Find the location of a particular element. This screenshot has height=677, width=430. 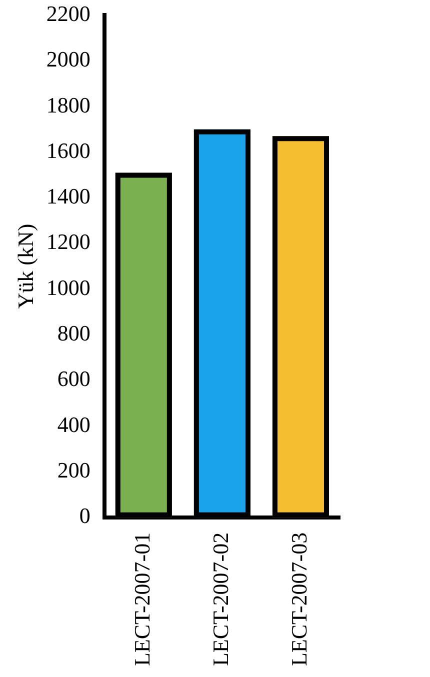

y-tick-label: 800 is located at coordinates (73, 333).